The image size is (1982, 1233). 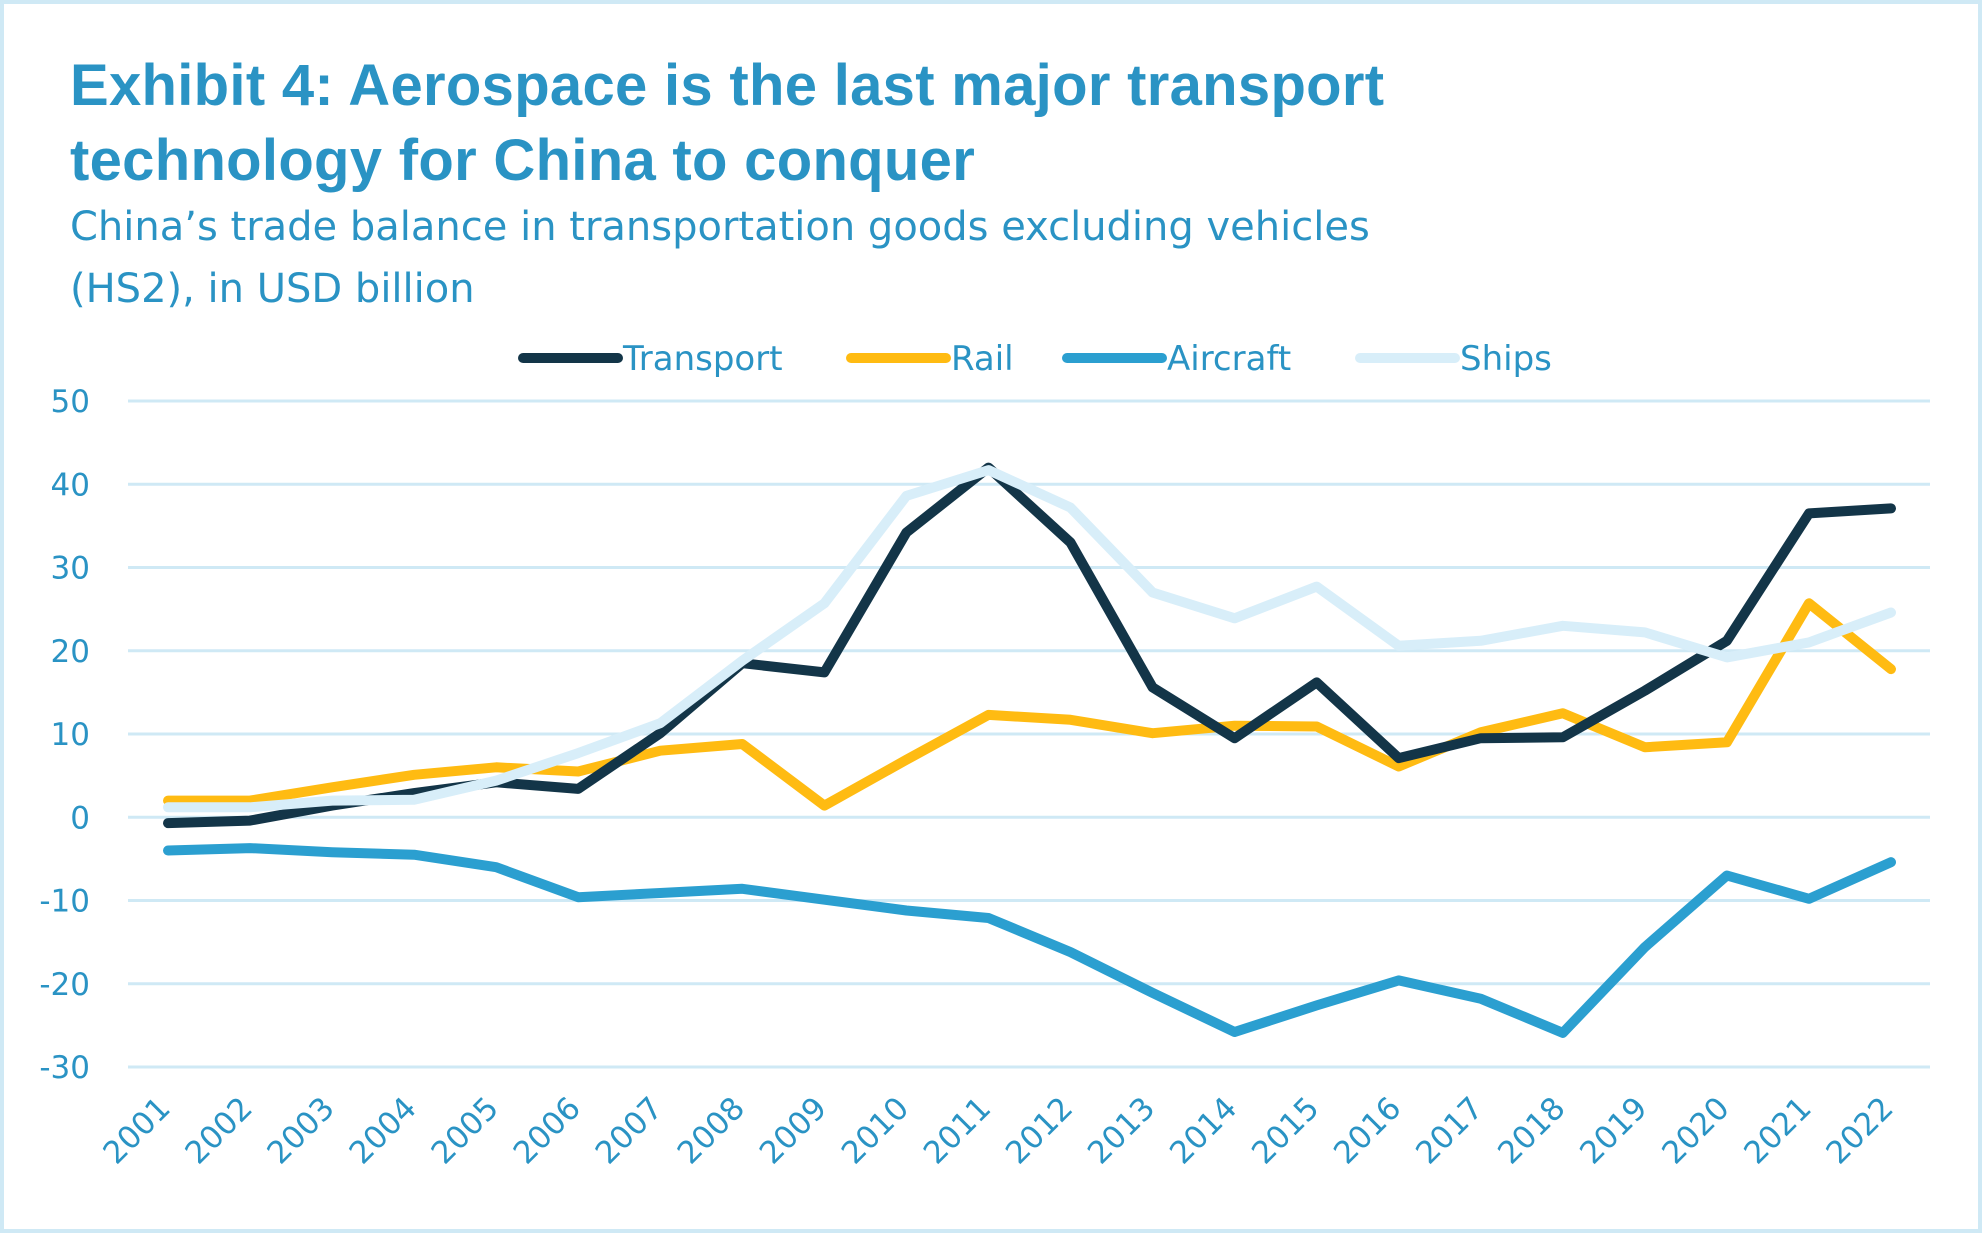 I want to click on x-tick-label: 2022, so click(x=1859, y=1130).